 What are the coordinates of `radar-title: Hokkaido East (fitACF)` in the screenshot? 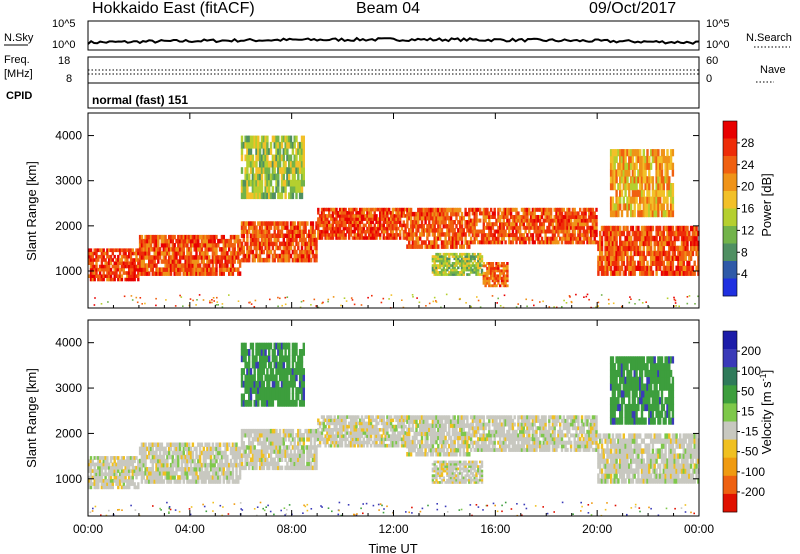 It's located at (173, 8).